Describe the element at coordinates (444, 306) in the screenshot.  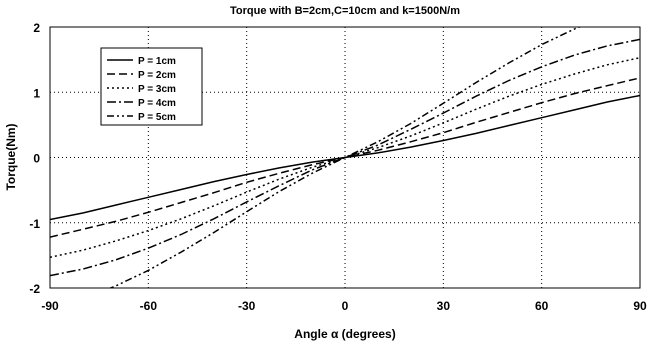
I see `x-tick-label: 30` at that location.